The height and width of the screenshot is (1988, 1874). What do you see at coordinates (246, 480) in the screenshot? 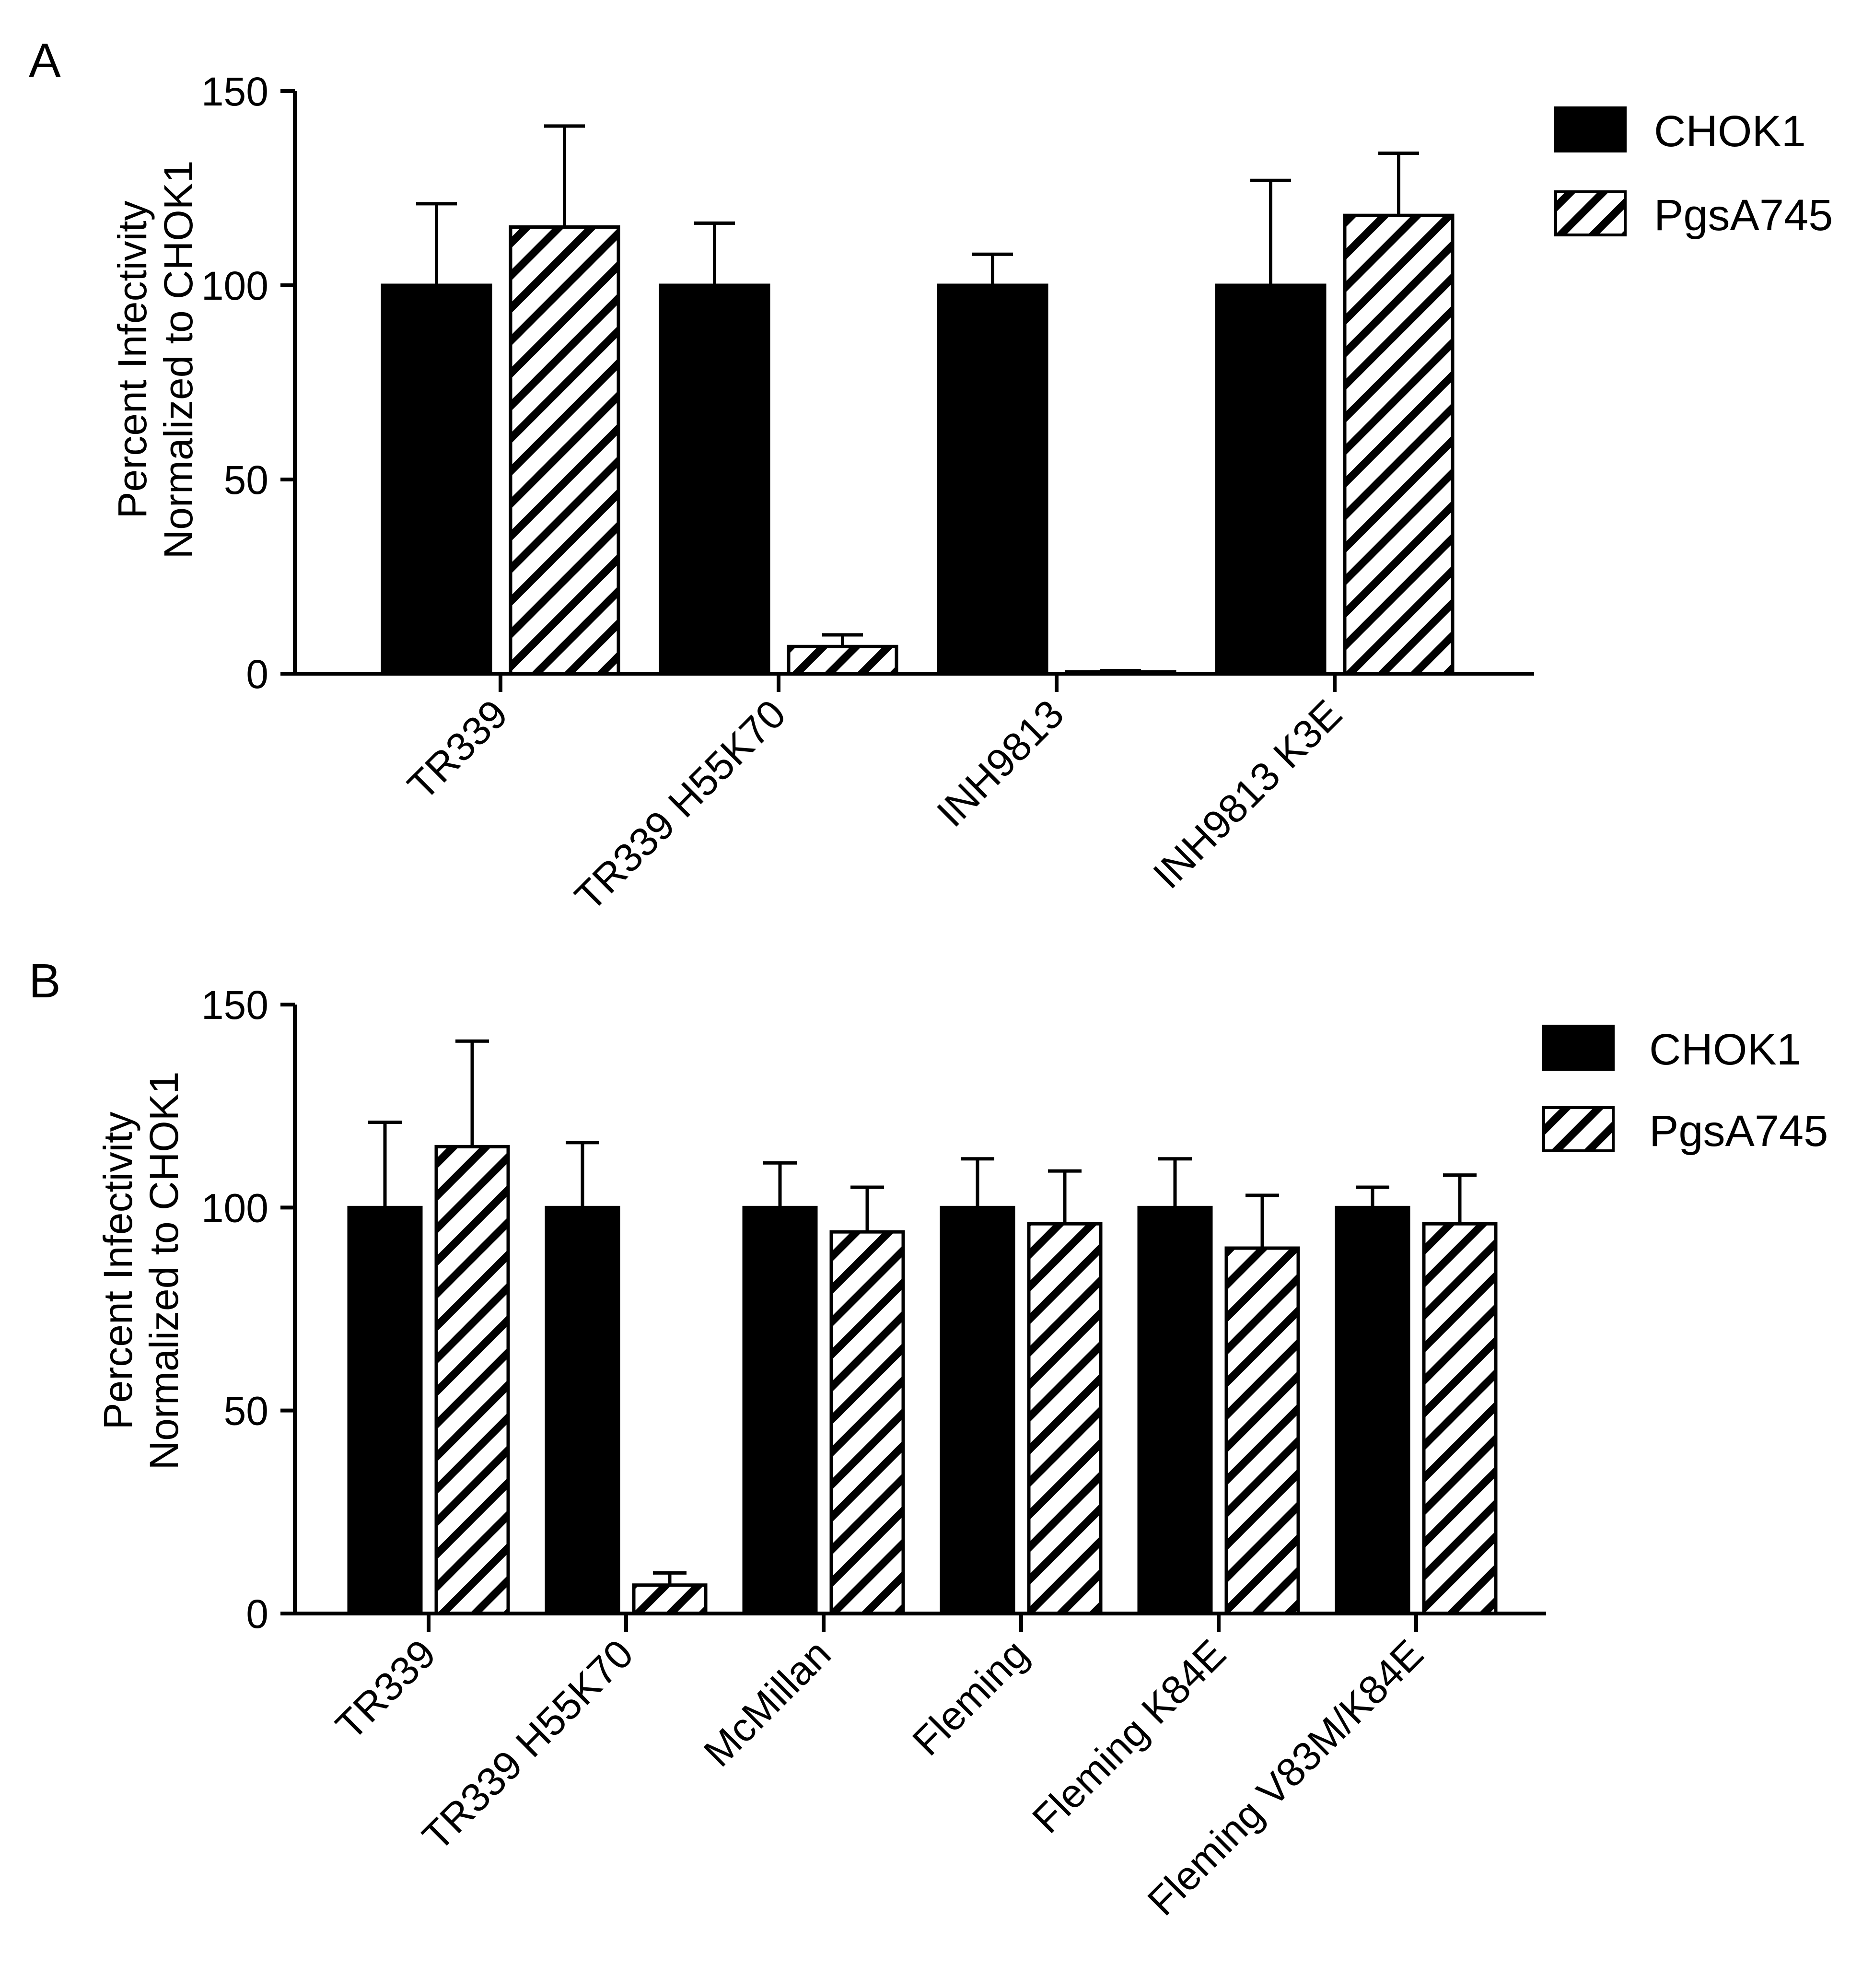
I see `panel-a-y-tick-label-1: 50` at bounding box center [246, 480].